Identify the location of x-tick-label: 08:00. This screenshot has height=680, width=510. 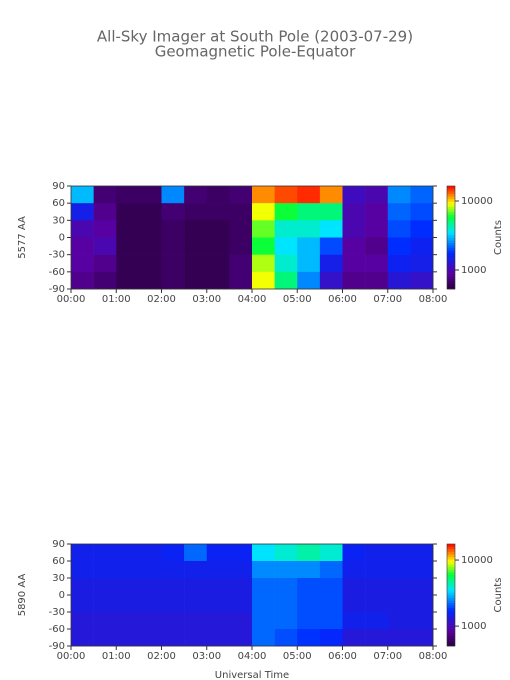
(433, 656).